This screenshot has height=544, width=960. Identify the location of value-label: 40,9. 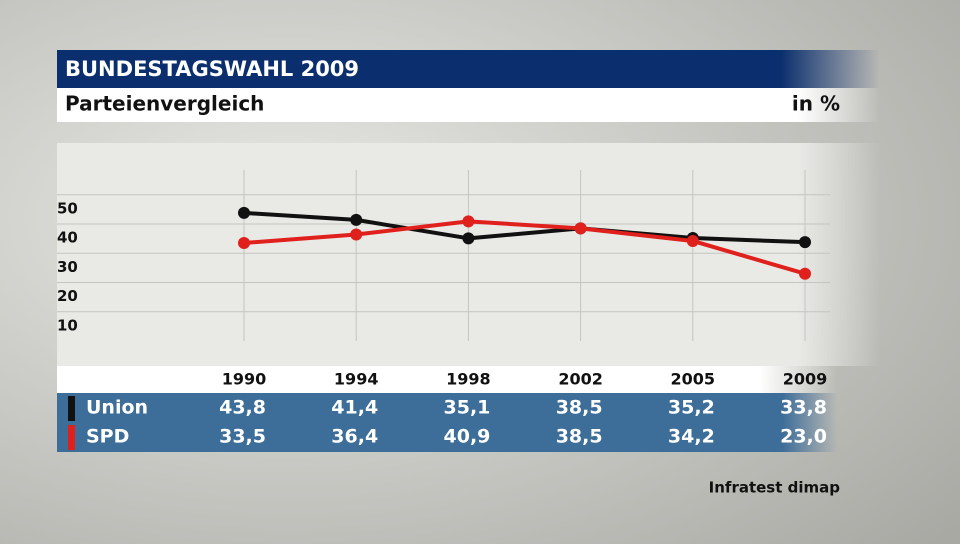
(467, 437).